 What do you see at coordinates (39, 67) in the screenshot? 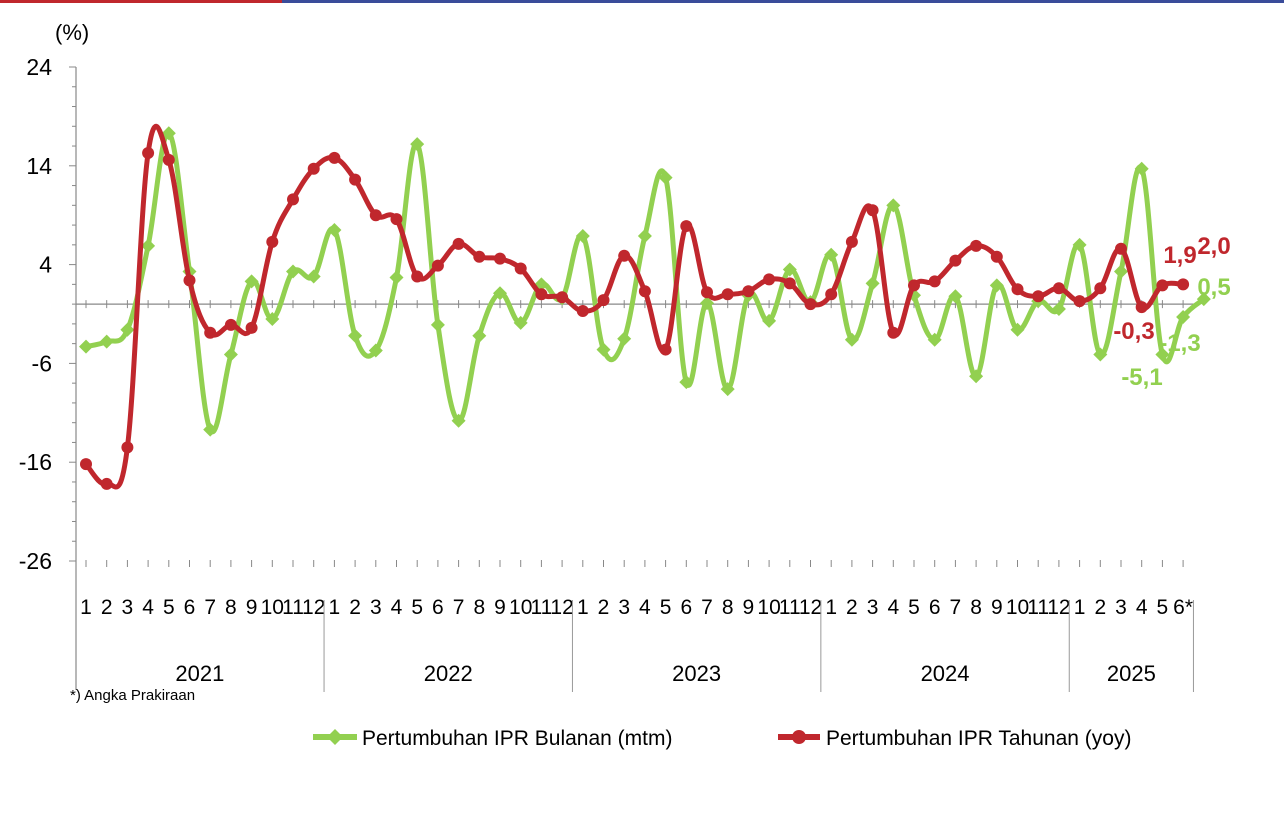
I see `y-tick-label: 24` at bounding box center [39, 67].